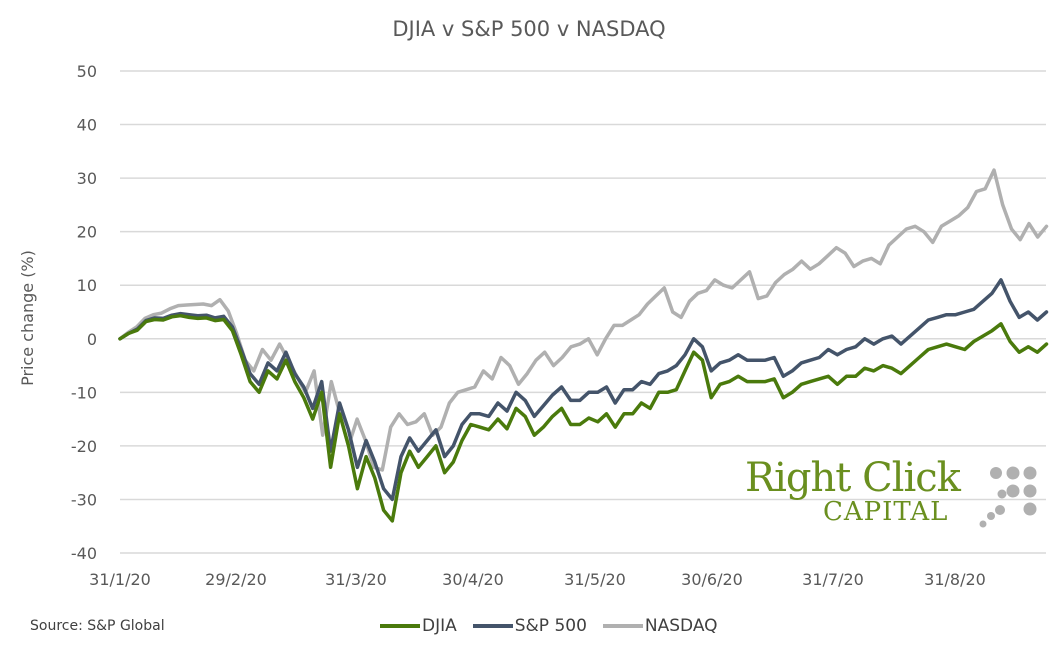 The height and width of the screenshot is (648, 1058). What do you see at coordinates (853, 478) in the screenshot?
I see `logo-text-right-click: Right Click` at bounding box center [853, 478].